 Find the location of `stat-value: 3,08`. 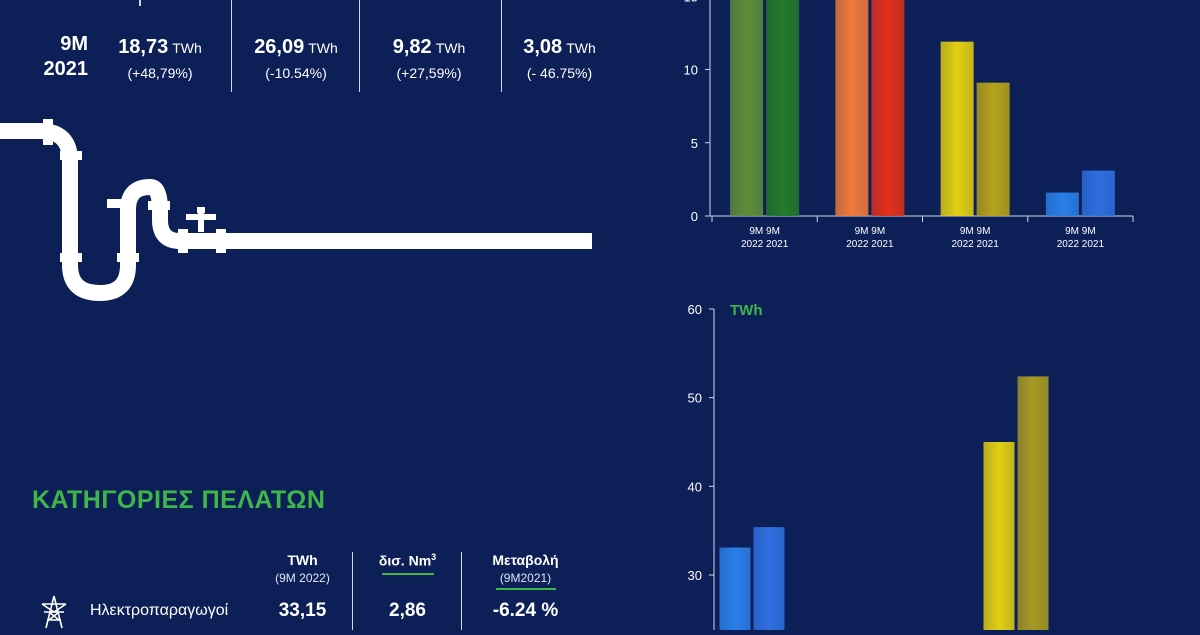

stat-value: 3,08 is located at coordinates (543, 47).